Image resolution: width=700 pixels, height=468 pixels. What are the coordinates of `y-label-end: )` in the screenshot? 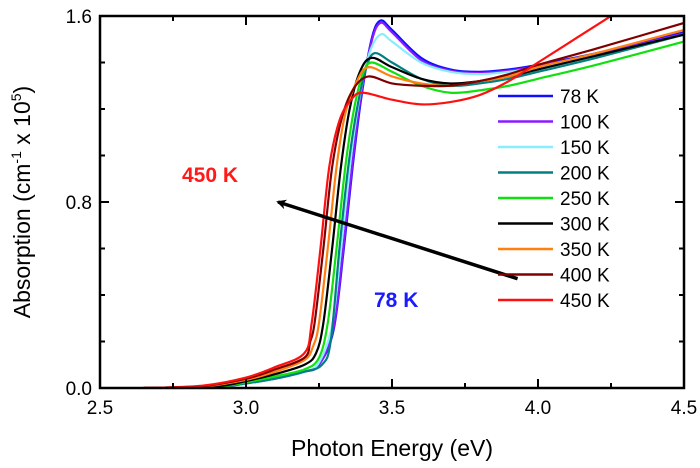 It's located at (22, 90).